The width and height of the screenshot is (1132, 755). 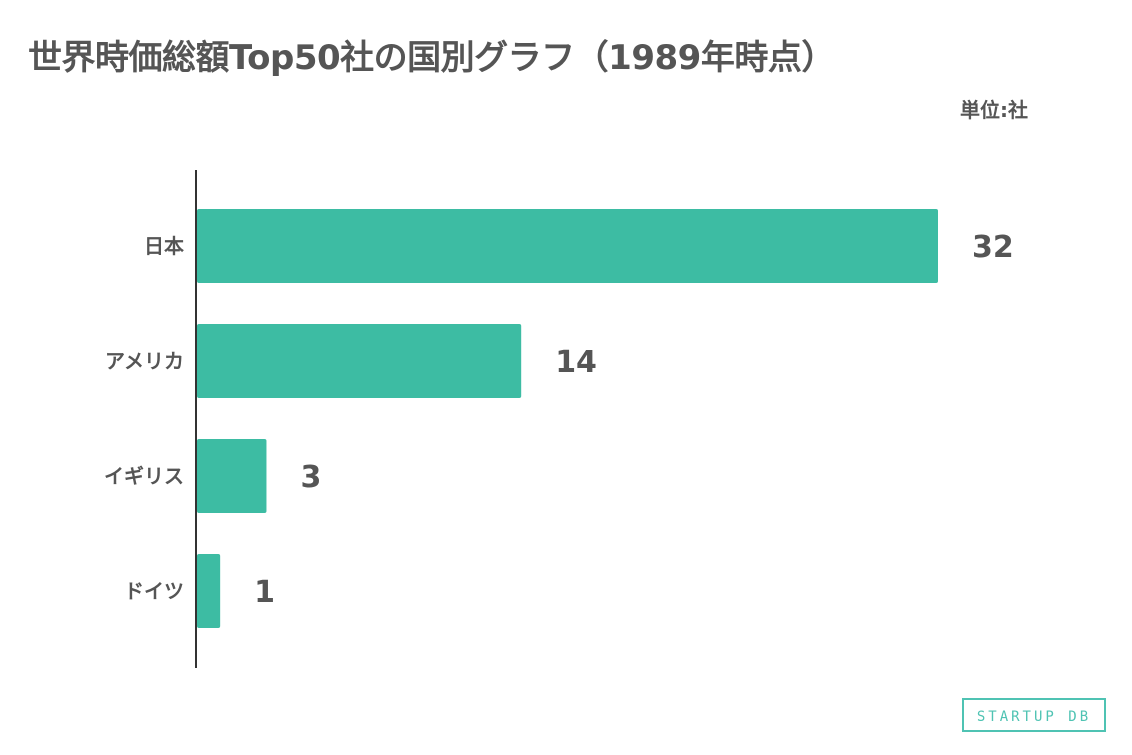 I want to click on unit-label: 単位:社, so click(x=994, y=110).